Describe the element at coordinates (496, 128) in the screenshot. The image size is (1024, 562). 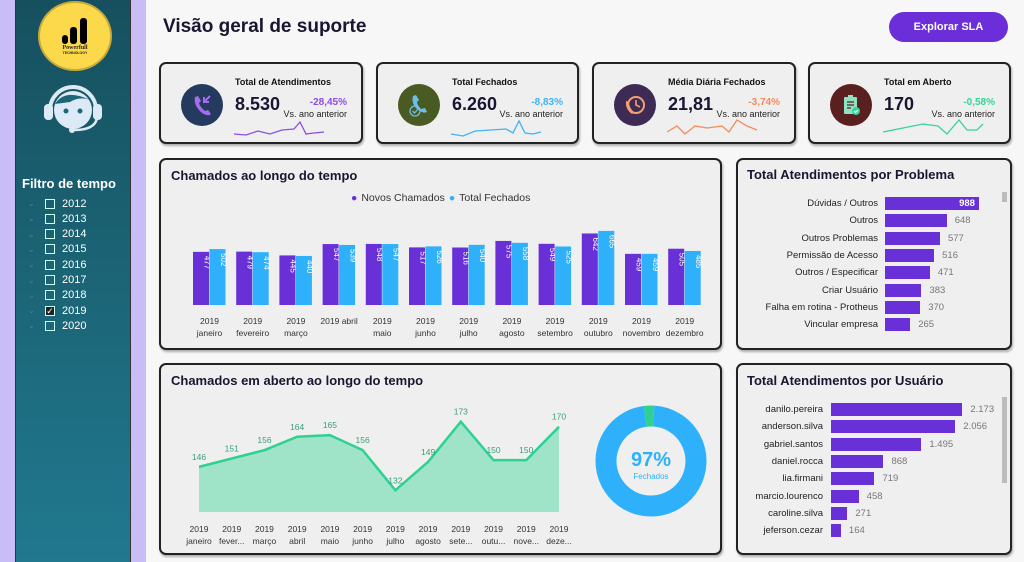
I see `kpi-sparkline` at that location.